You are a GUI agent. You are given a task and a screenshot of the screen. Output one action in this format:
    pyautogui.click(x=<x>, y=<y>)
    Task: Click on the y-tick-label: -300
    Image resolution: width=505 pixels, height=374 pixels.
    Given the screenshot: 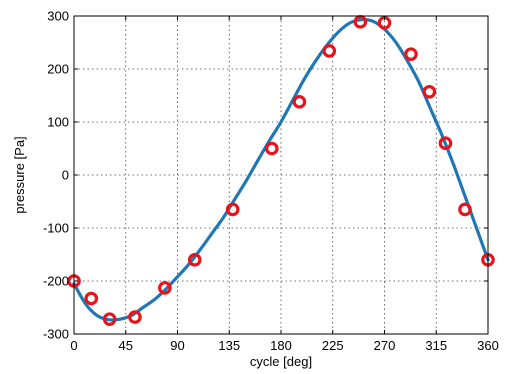 What is the action you would take?
    pyautogui.click(x=56, y=334)
    